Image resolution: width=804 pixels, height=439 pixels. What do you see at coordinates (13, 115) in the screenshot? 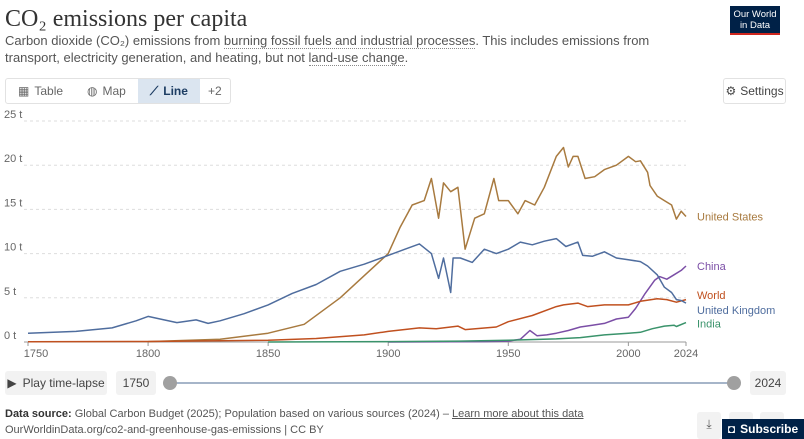
I see `y-tick-label: 25 t` at bounding box center [13, 115].